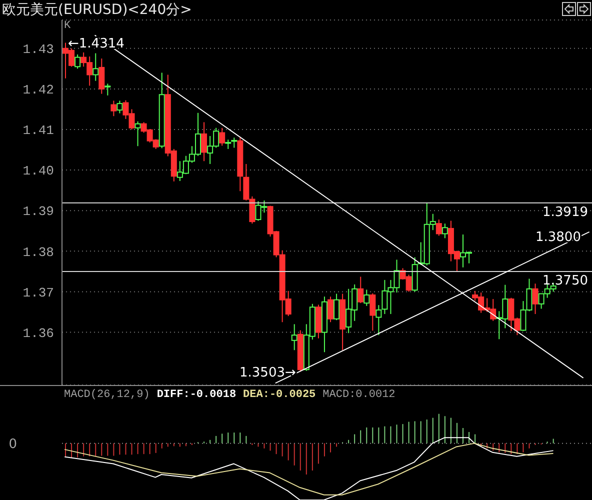 The width and height of the screenshot is (592, 500). I want to click on y-tick-label: 1.43, so click(38, 50).